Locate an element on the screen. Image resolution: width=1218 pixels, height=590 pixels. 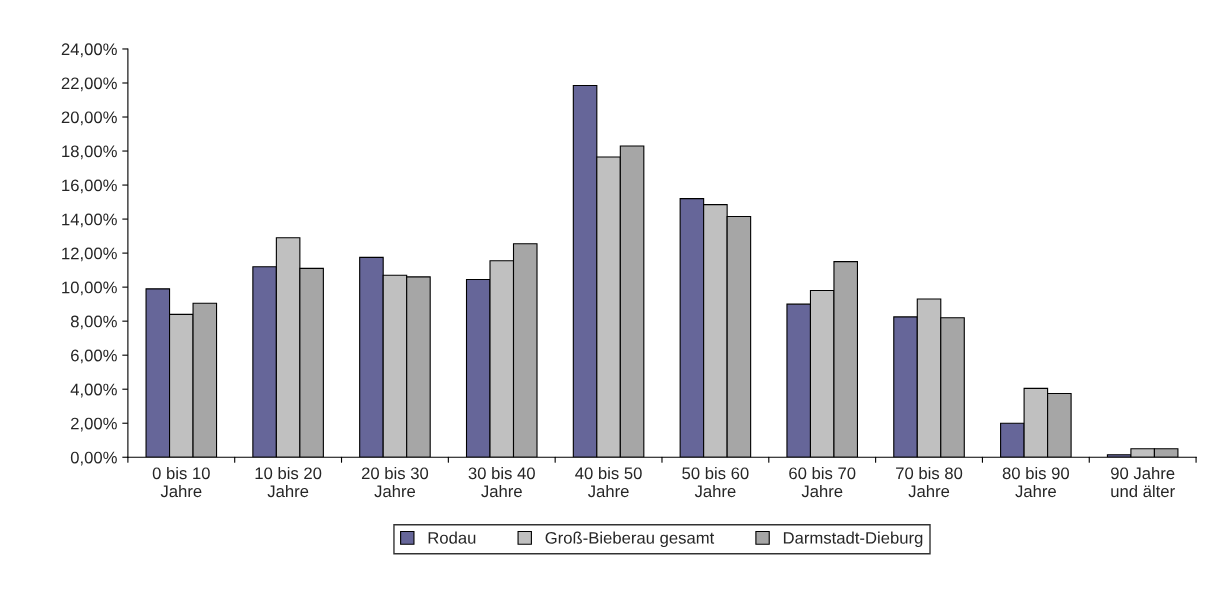
x-tick-label: 80 bis 90 Jahre is located at coordinates (1036, 482).